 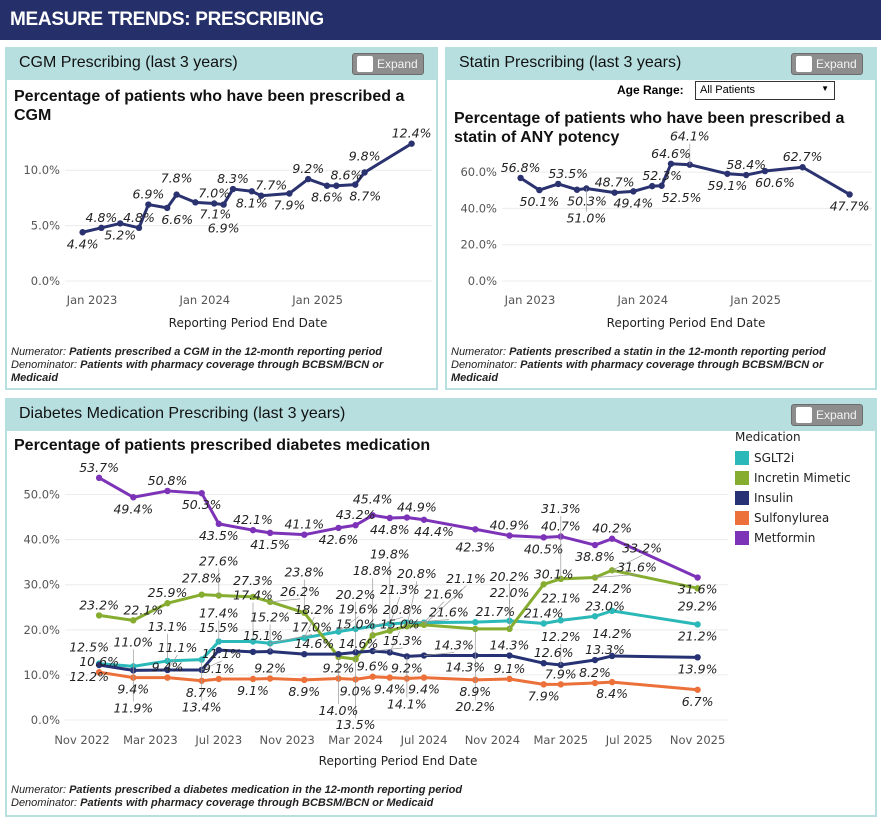 I want to click on legend-item: Sulfonylurea, so click(x=793, y=518).